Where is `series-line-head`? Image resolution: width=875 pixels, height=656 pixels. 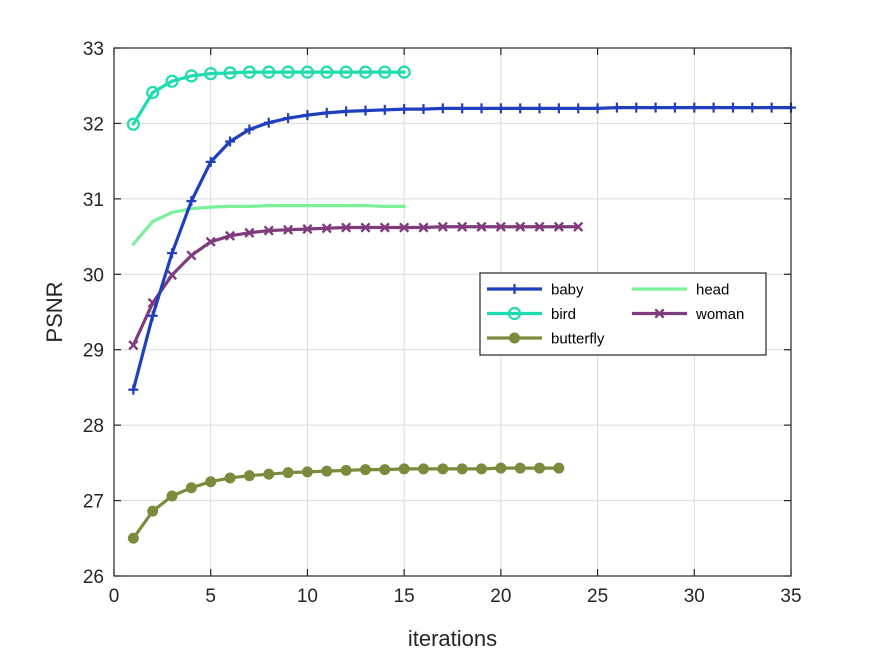
series-line-head is located at coordinates (268, 225).